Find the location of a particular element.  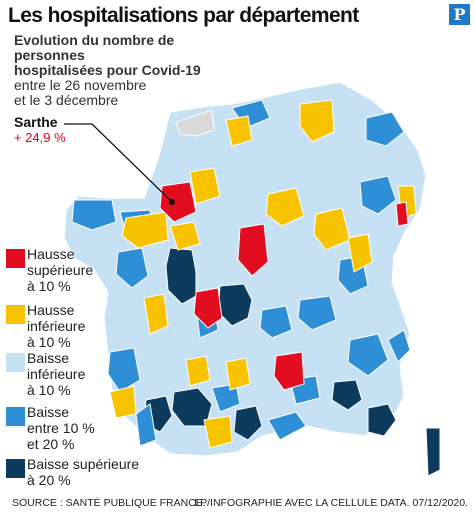

legend-label: Baisse inférieure à 10 % is located at coordinates (84, 374).